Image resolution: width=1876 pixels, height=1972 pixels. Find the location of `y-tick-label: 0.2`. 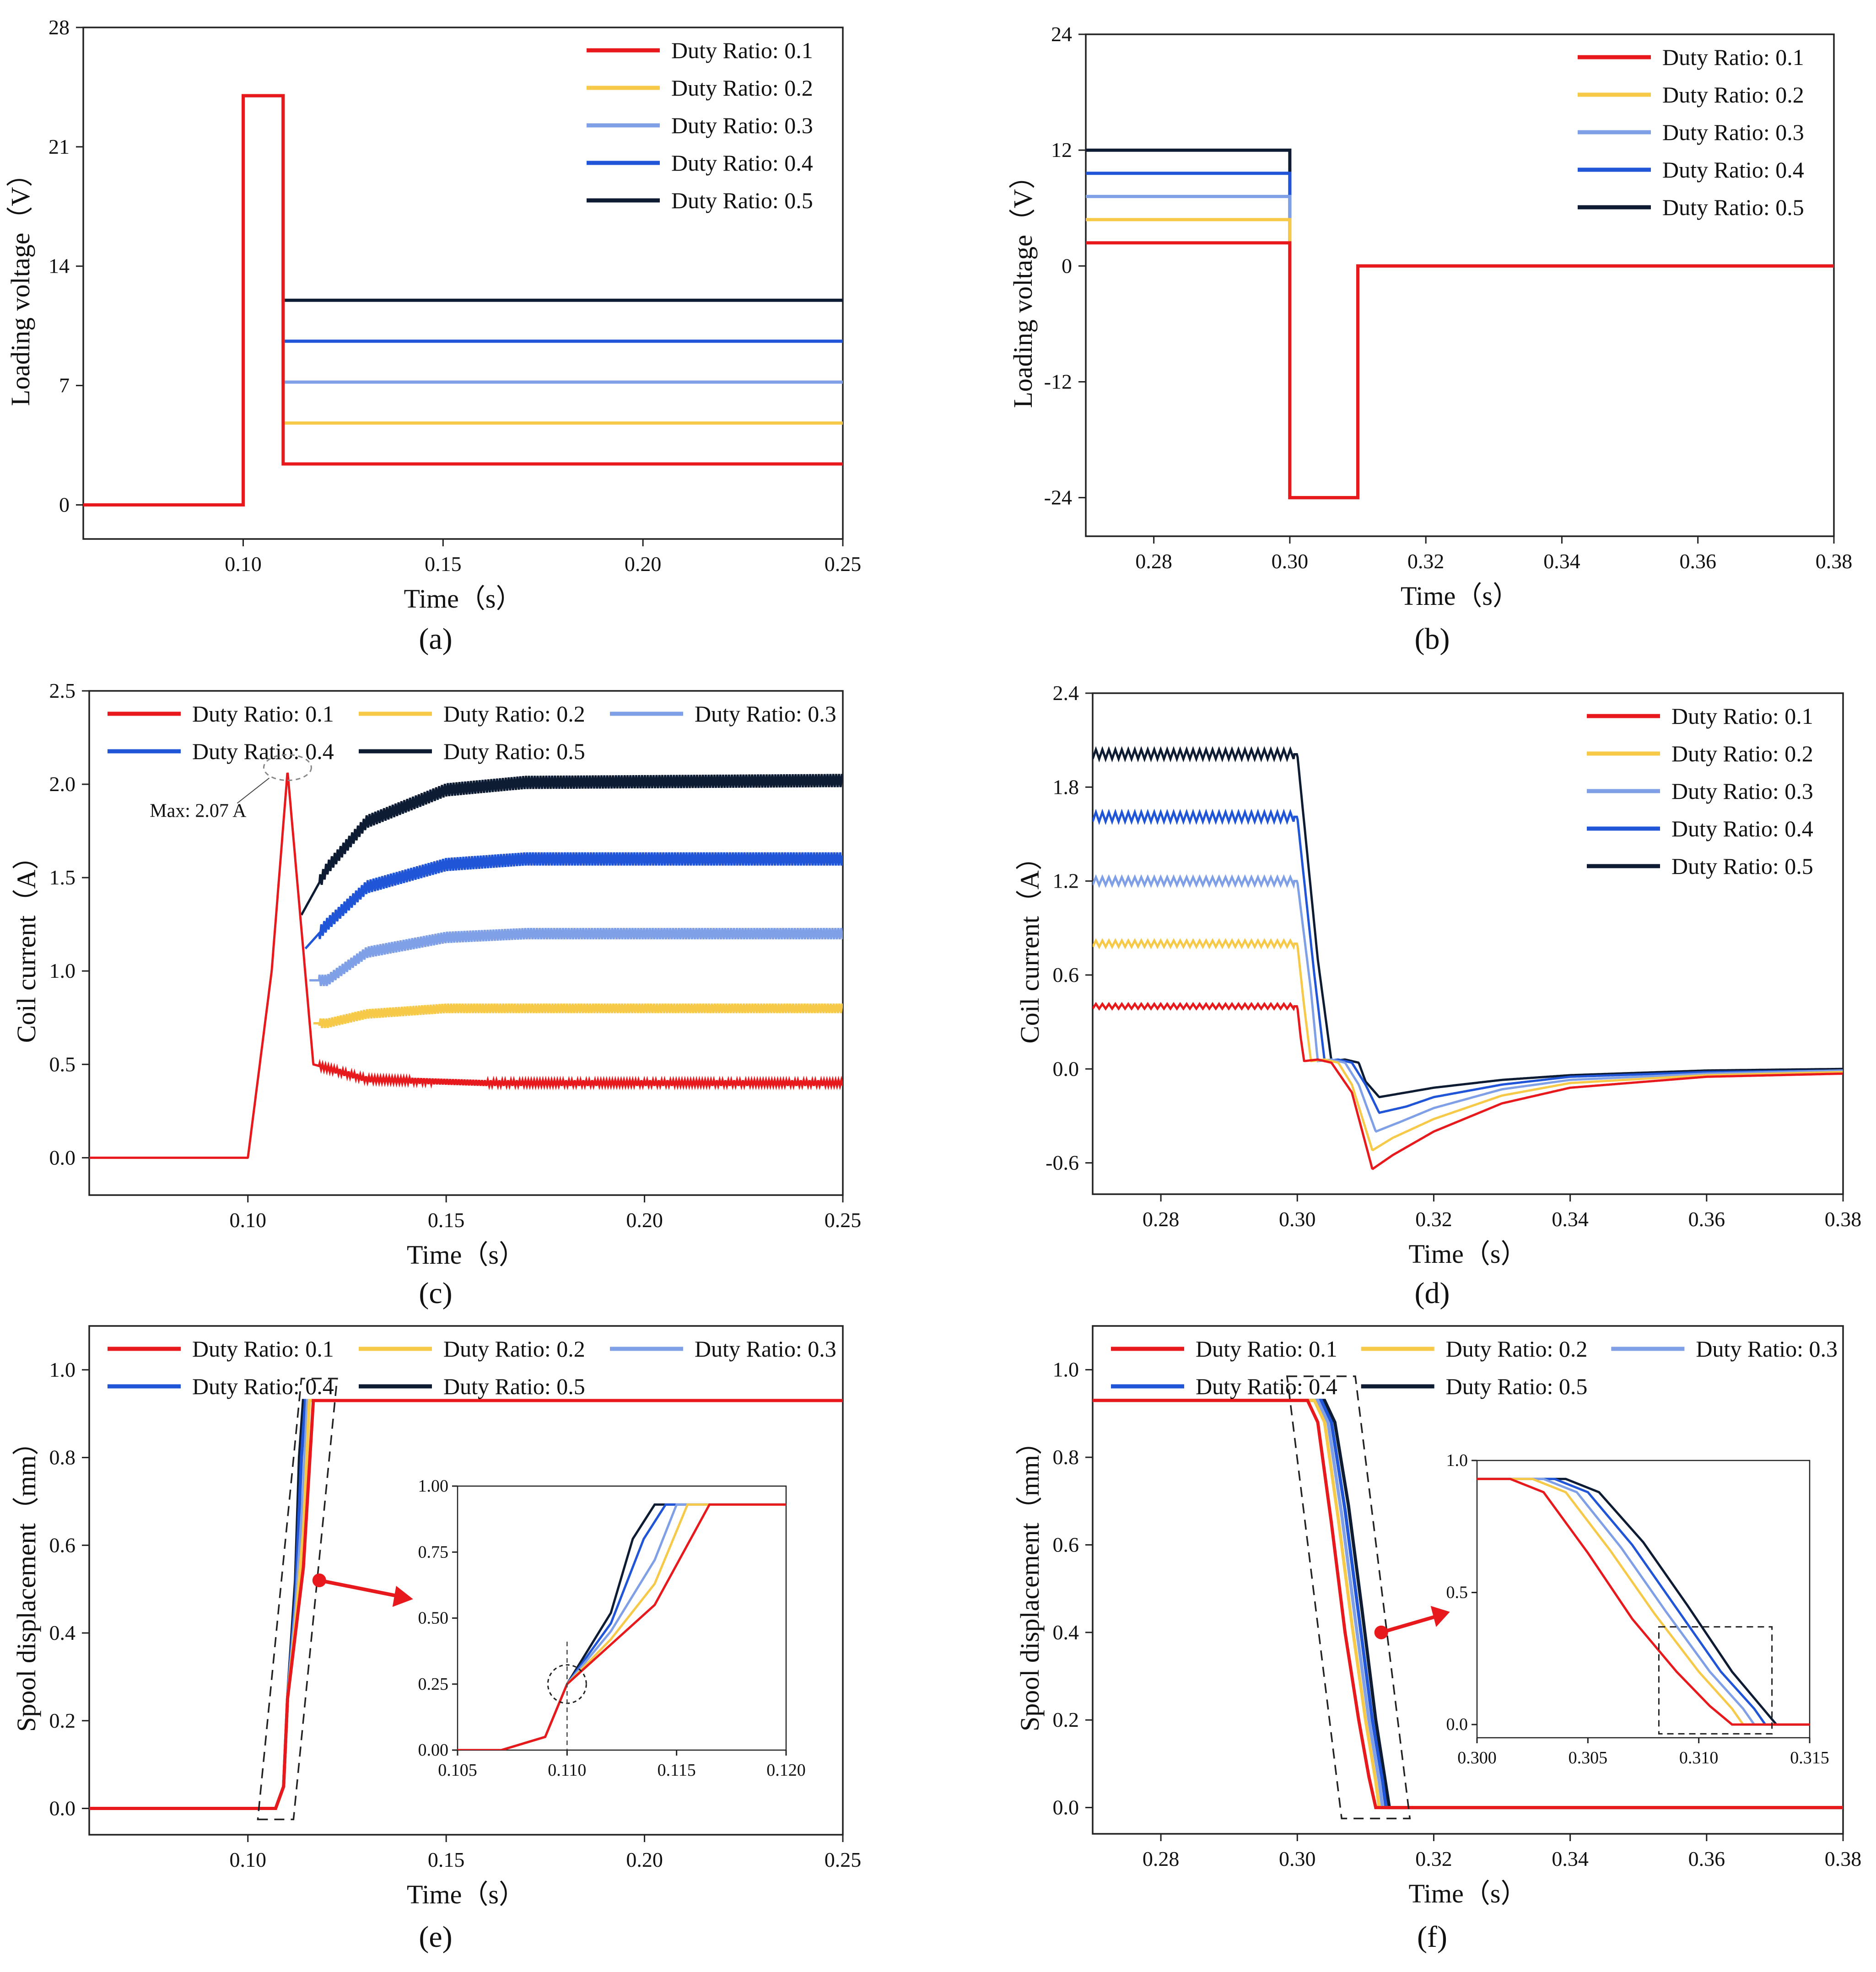

y-tick-label: 0.2 is located at coordinates (63, 1720).